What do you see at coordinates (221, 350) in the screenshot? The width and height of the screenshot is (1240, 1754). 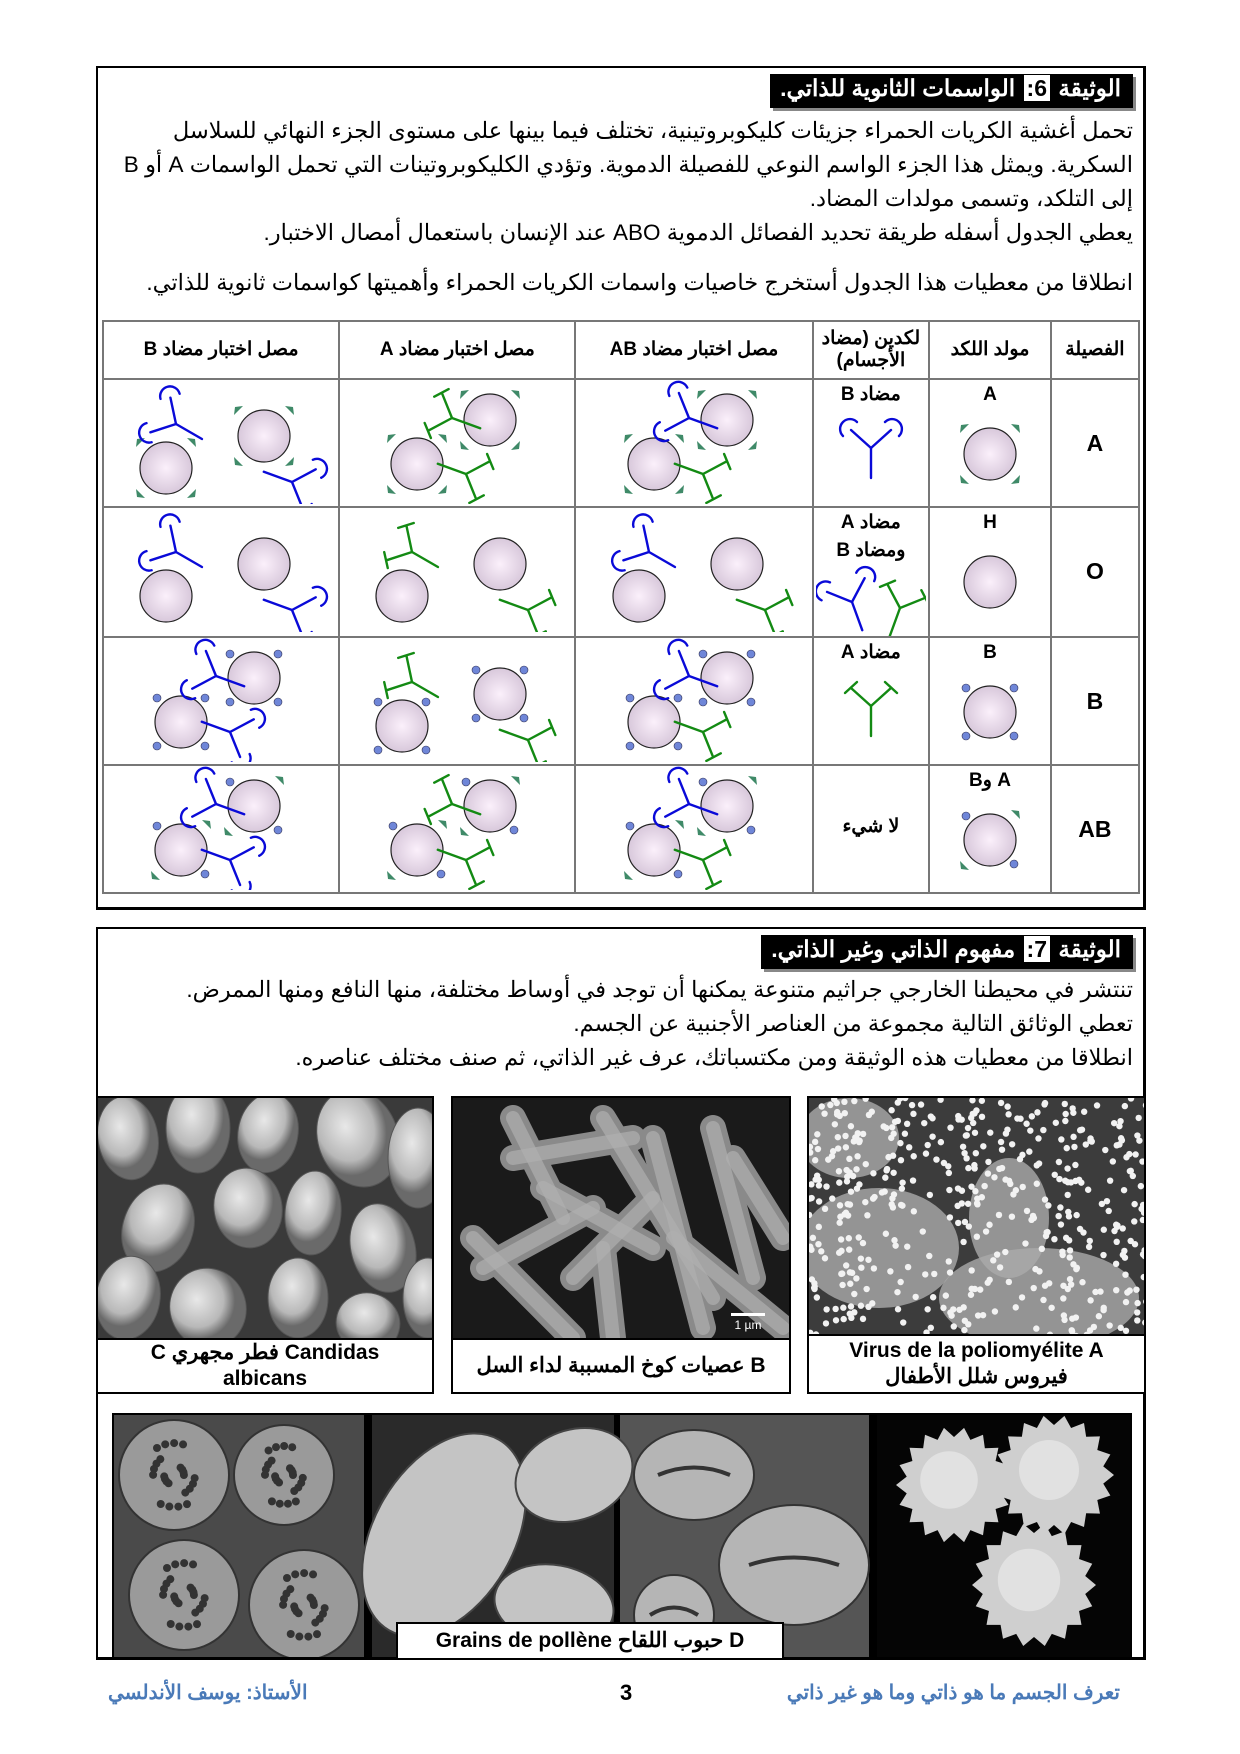 I see `header-anti-b: مصل اختبار مضاد B` at bounding box center [221, 350].